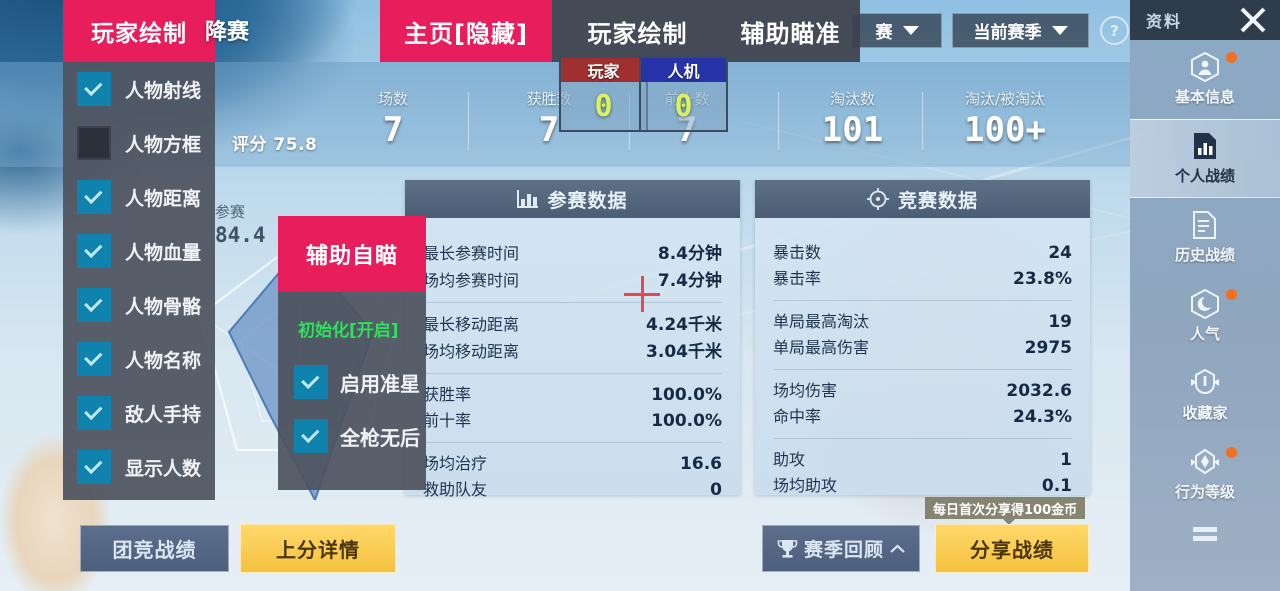 The image size is (1280, 591). What do you see at coordinates (689, 254) in the screenshot?
I see `row-value: 8.4分钟` at bounding box center [689, 254].